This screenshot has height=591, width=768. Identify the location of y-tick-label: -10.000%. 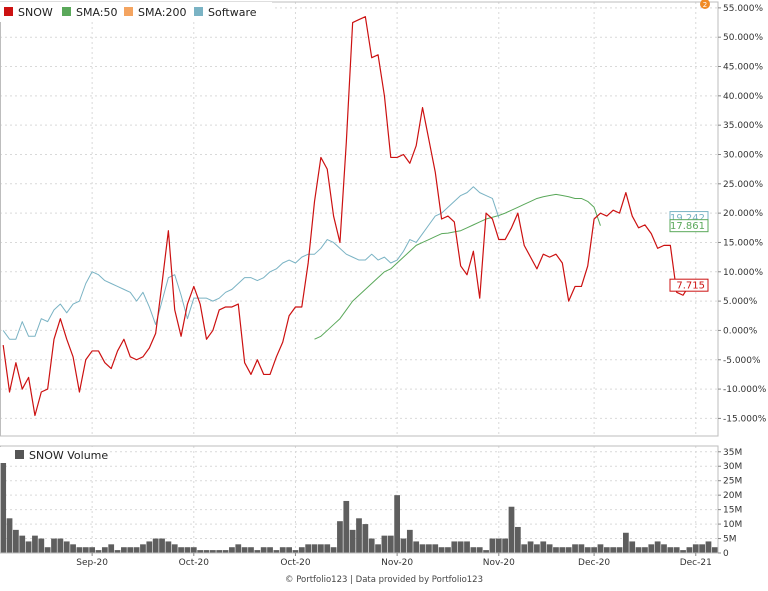
(745, 390).